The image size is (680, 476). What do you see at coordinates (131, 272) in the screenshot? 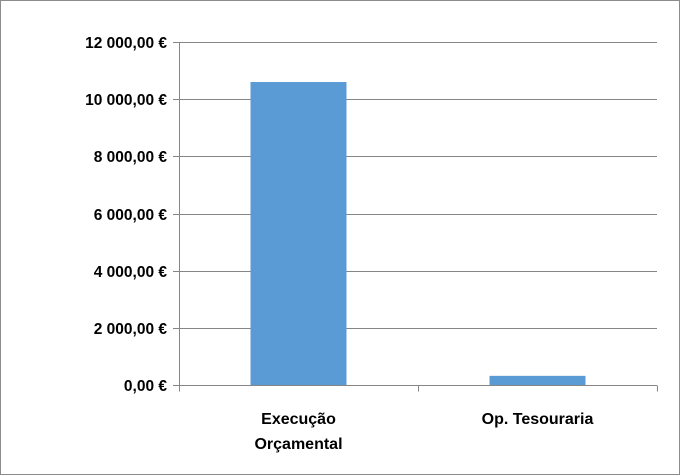
I see `y-tick-label: 4 000,00 €` at bounding box center [131, 272].